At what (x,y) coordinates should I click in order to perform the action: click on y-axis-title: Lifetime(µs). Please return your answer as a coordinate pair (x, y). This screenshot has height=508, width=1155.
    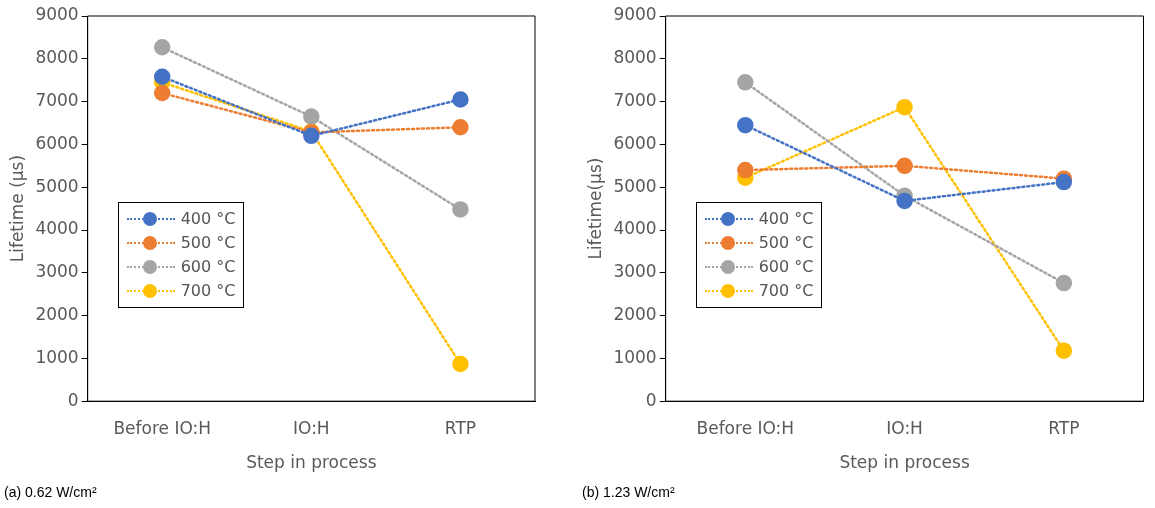
    Looking at the image, I should click on (594, 208).